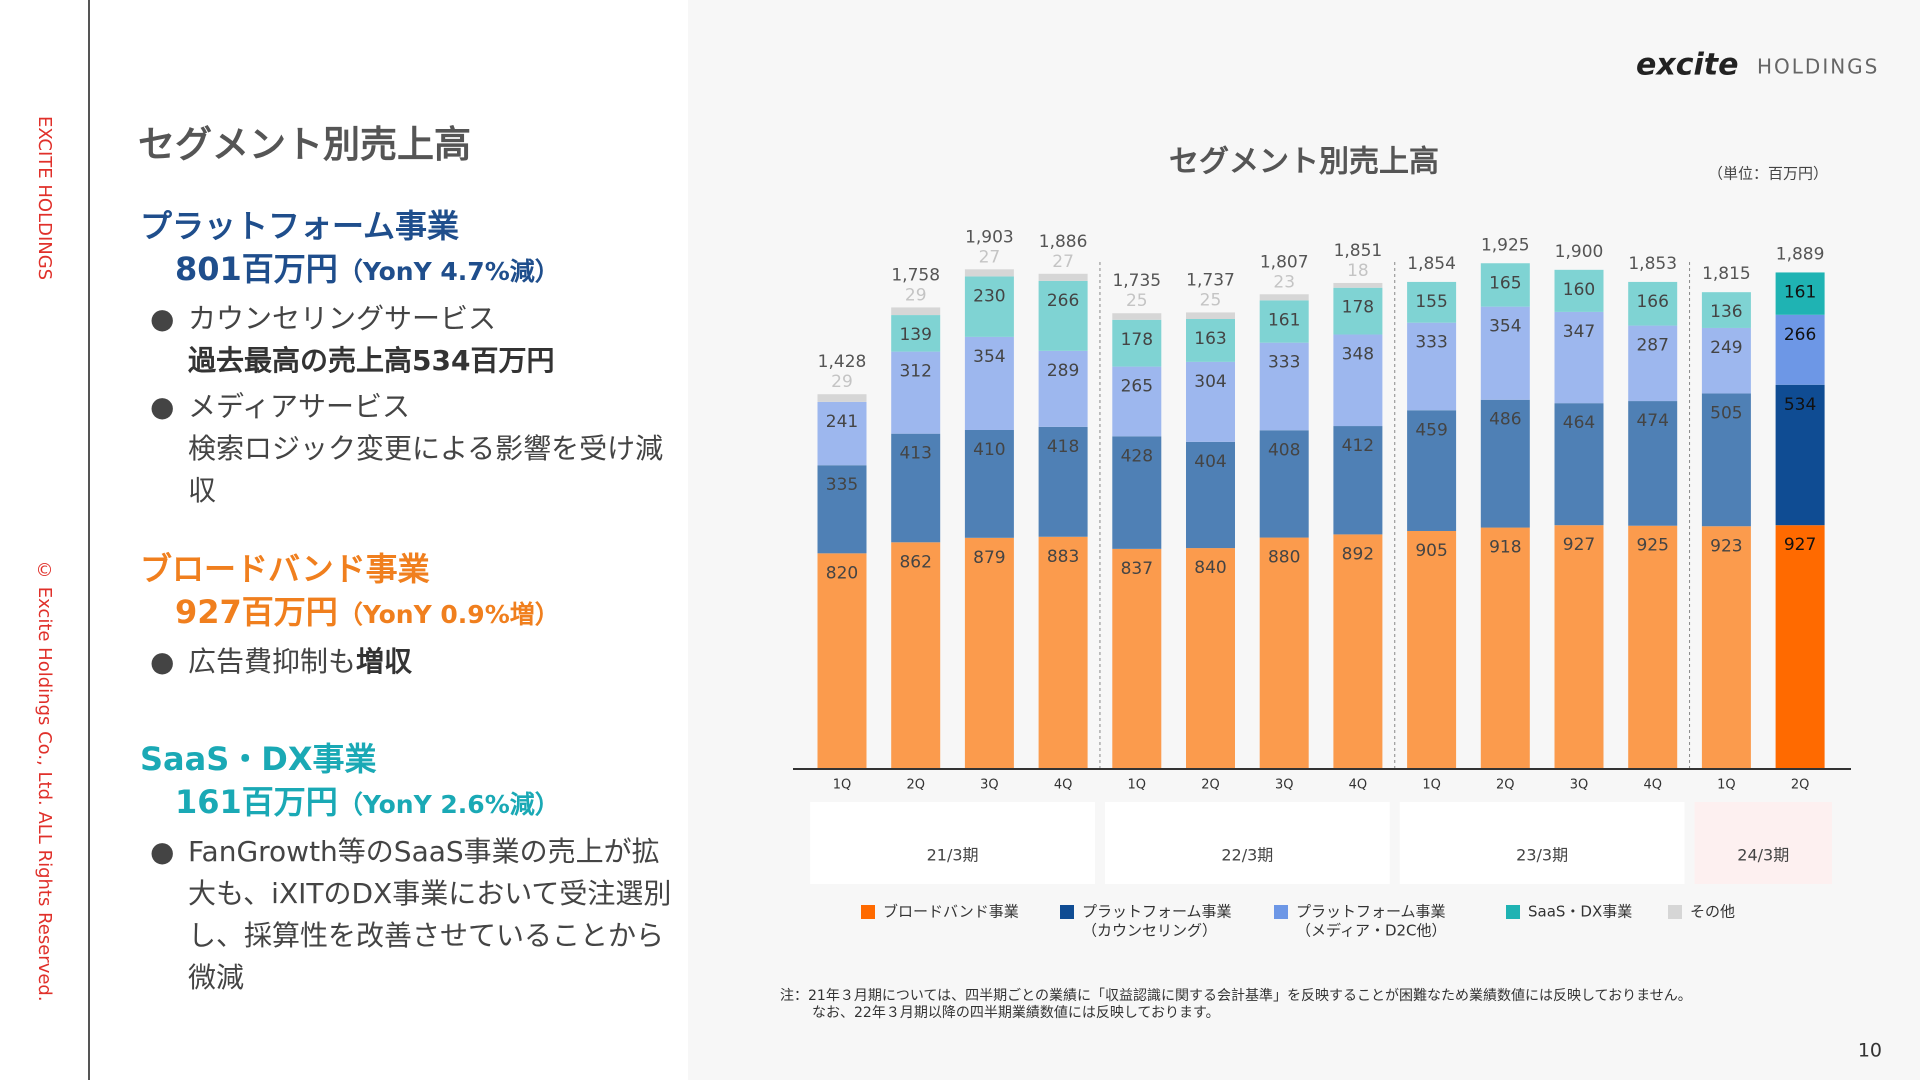  What do you see at coordinates (915, 454) in the screenshot?
I see `segment-label: 413` at bounding box center [915, 454].